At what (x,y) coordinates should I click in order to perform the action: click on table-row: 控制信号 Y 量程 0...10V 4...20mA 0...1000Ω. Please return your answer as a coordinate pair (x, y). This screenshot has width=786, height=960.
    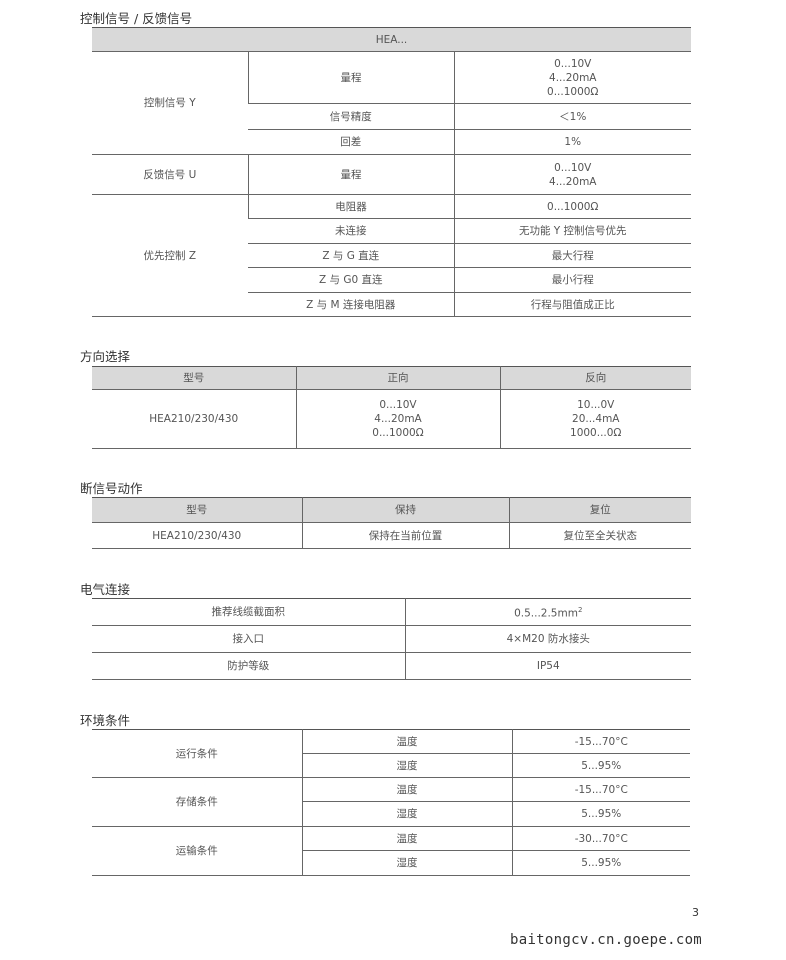
    Looking at the image, I should click on (391, 80).